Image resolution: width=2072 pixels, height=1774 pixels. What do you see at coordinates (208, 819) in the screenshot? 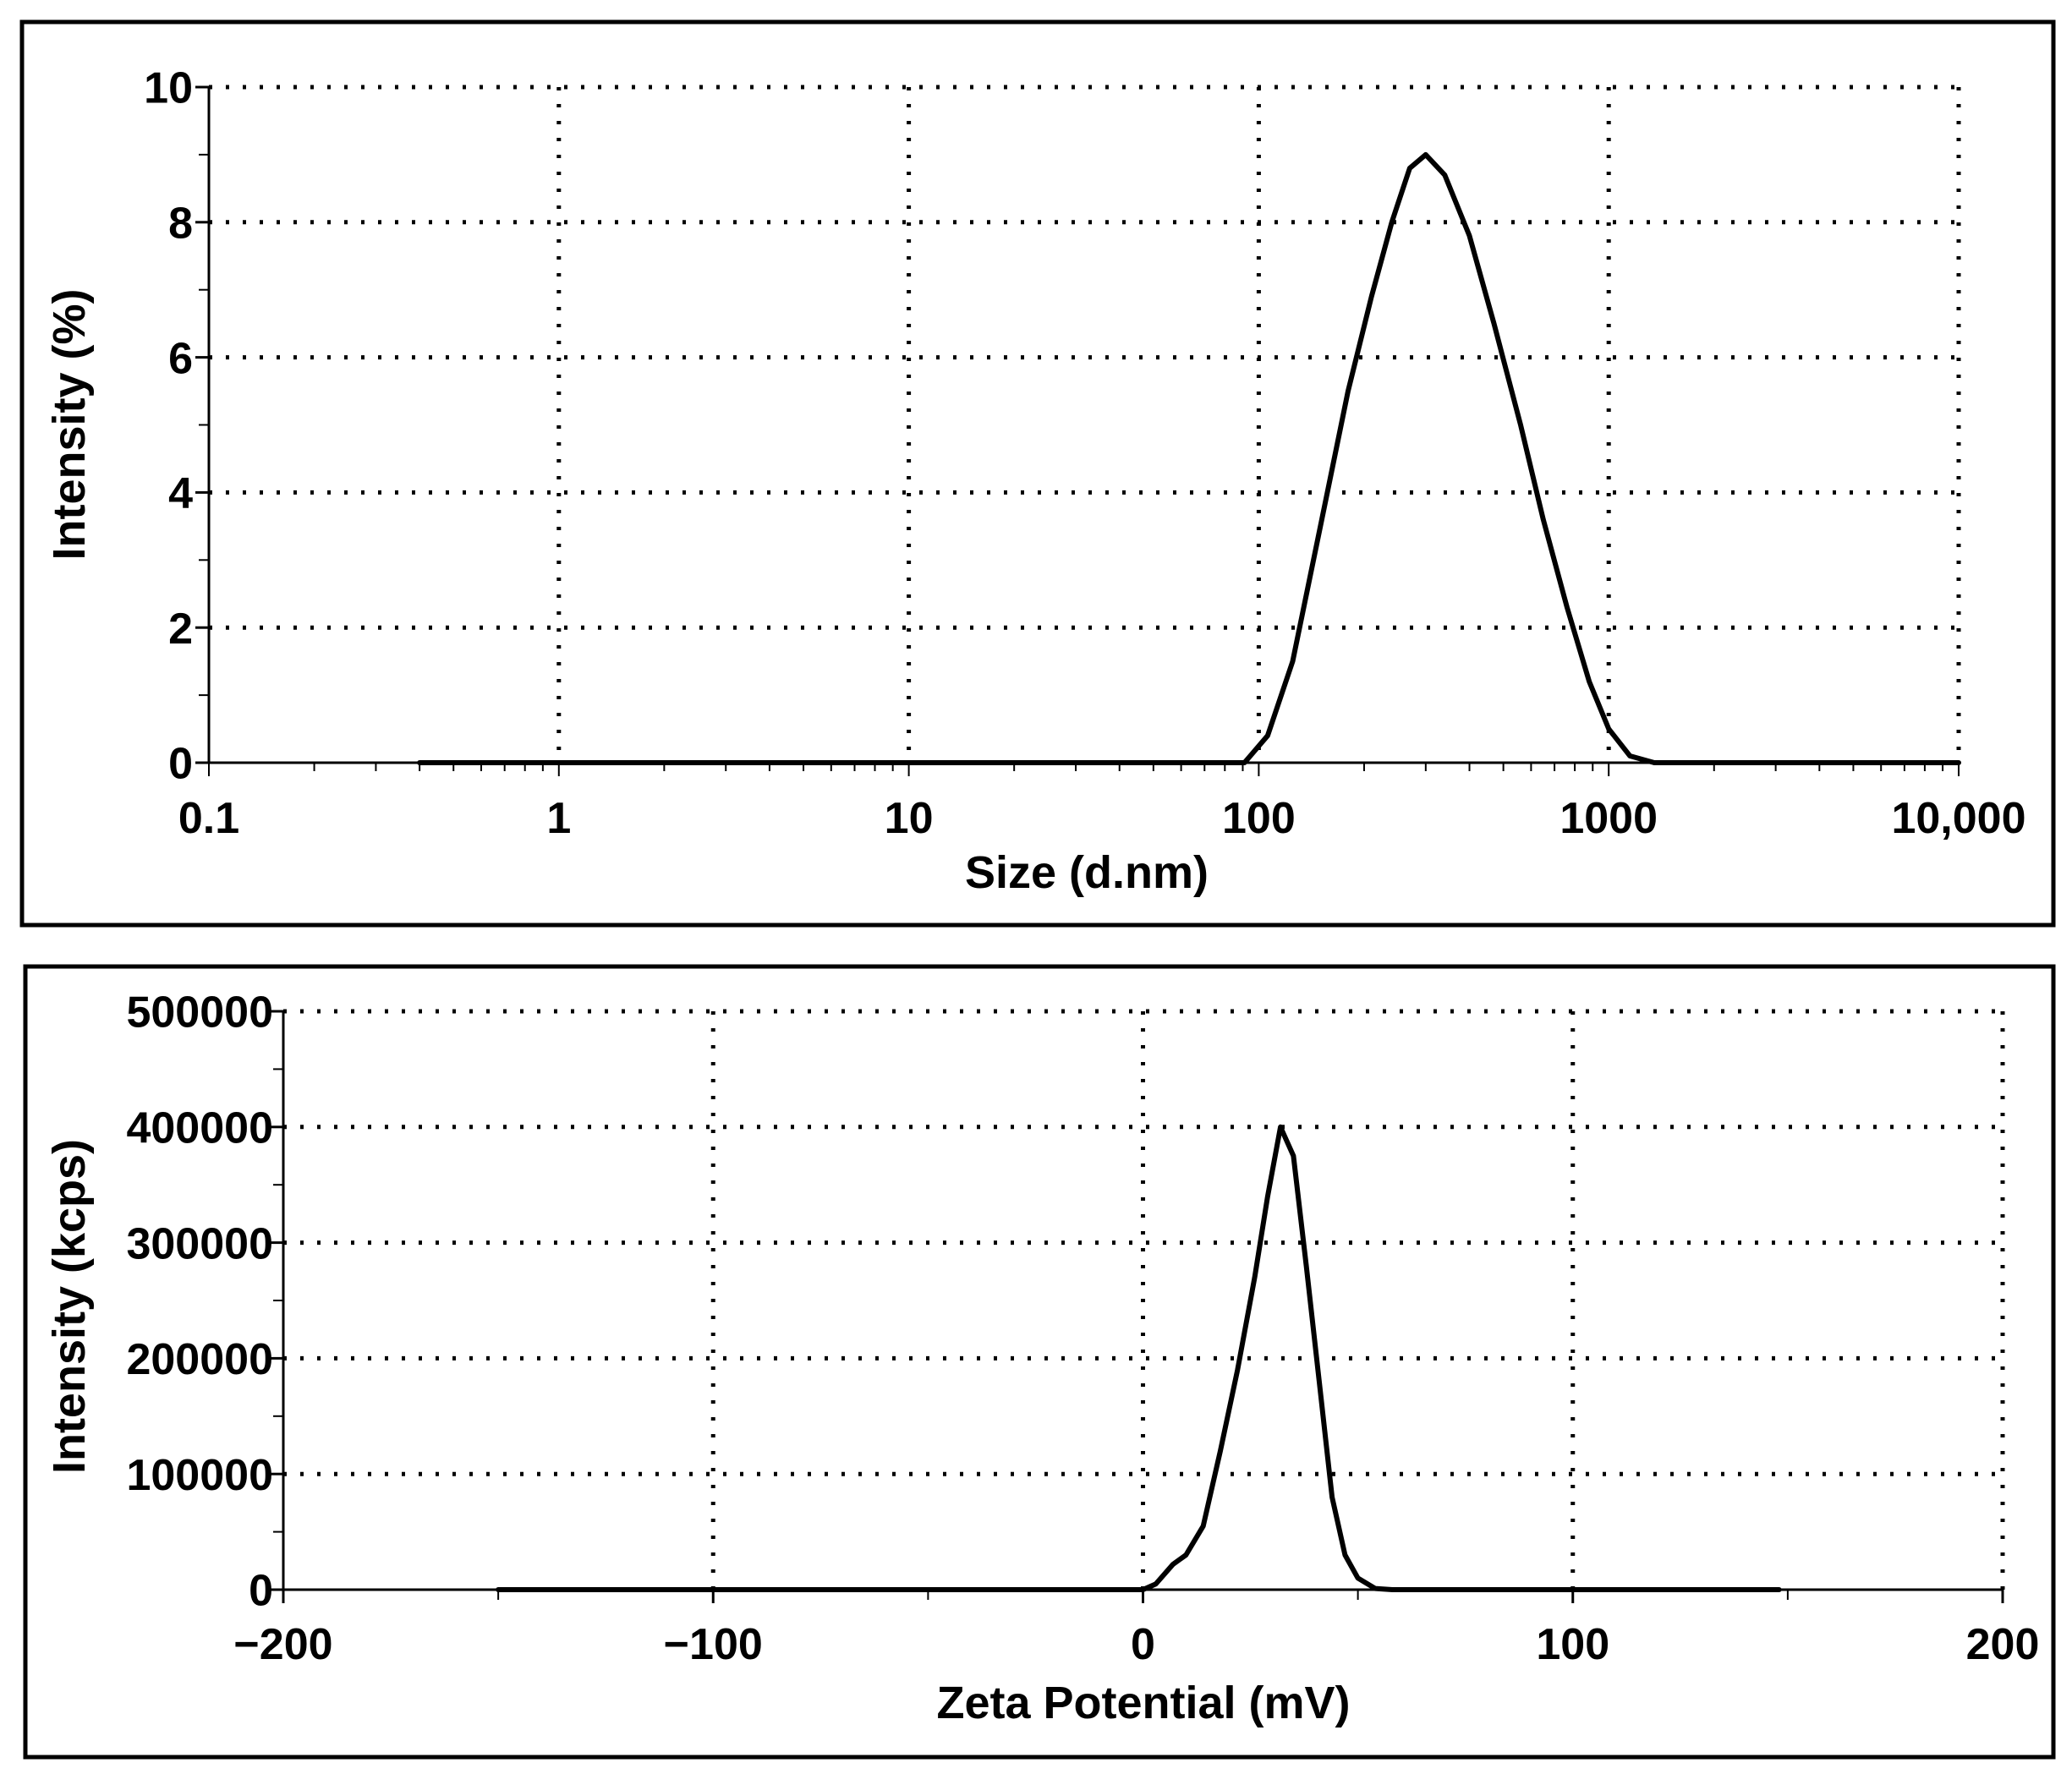
I see `x-tick-label: 0.1` at bounding box center [208, 819].